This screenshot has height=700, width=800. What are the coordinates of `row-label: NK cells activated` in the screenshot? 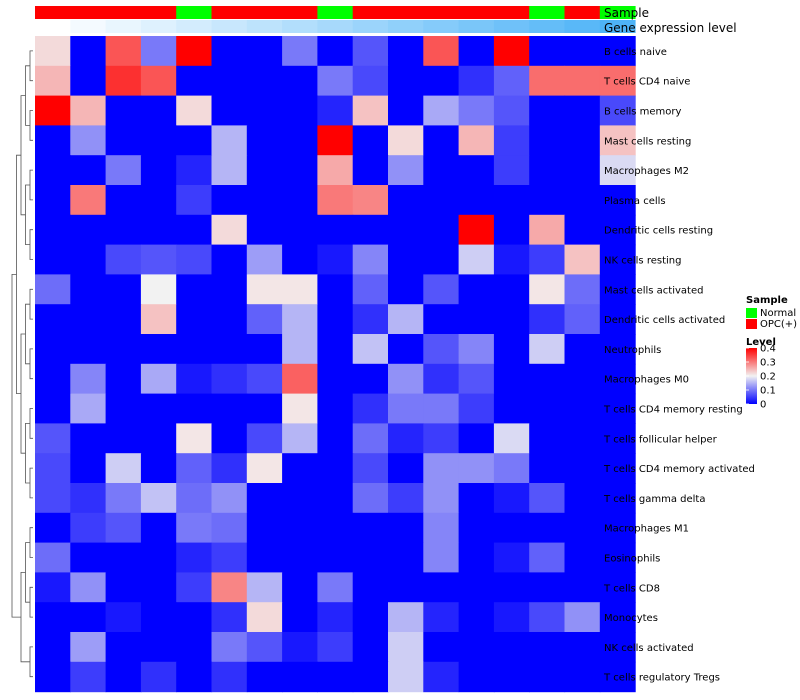 It's located at (649, 648).